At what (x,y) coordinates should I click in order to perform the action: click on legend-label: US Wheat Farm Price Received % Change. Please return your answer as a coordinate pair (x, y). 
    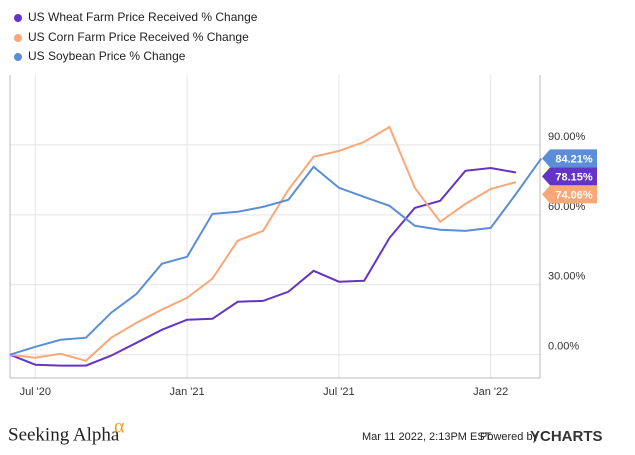
    Looking at the image, I should click on (143, 17).